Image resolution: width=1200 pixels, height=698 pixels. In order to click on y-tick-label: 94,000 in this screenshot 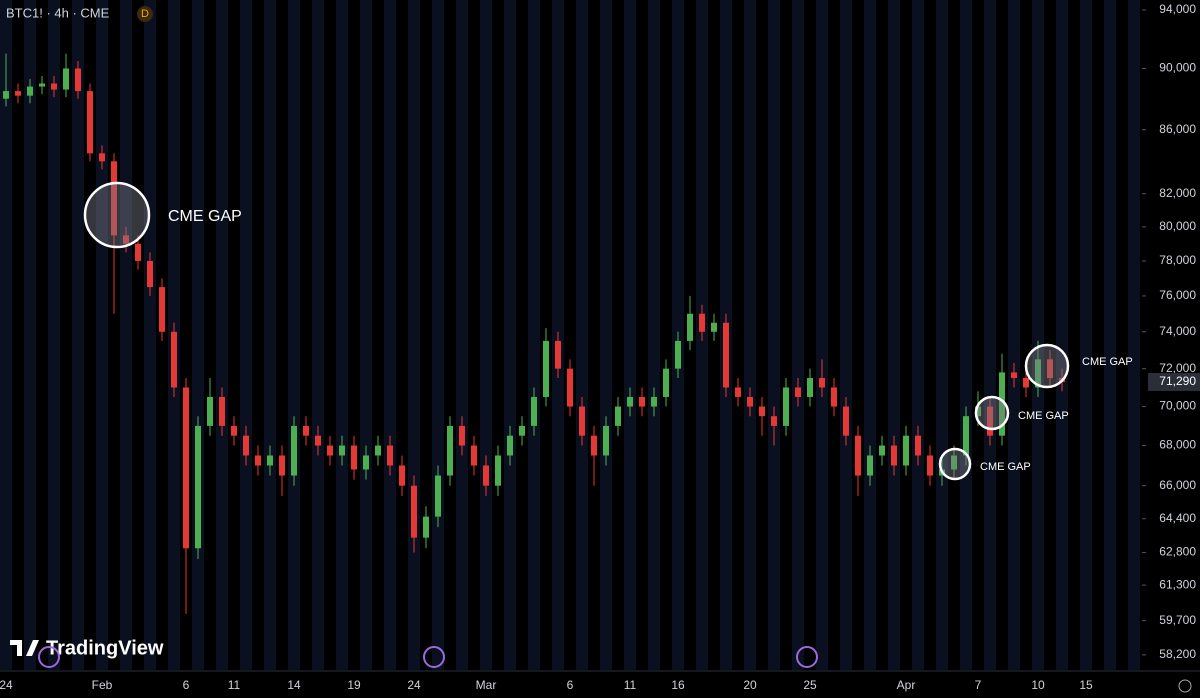, I will do `click(1177, 9)`.